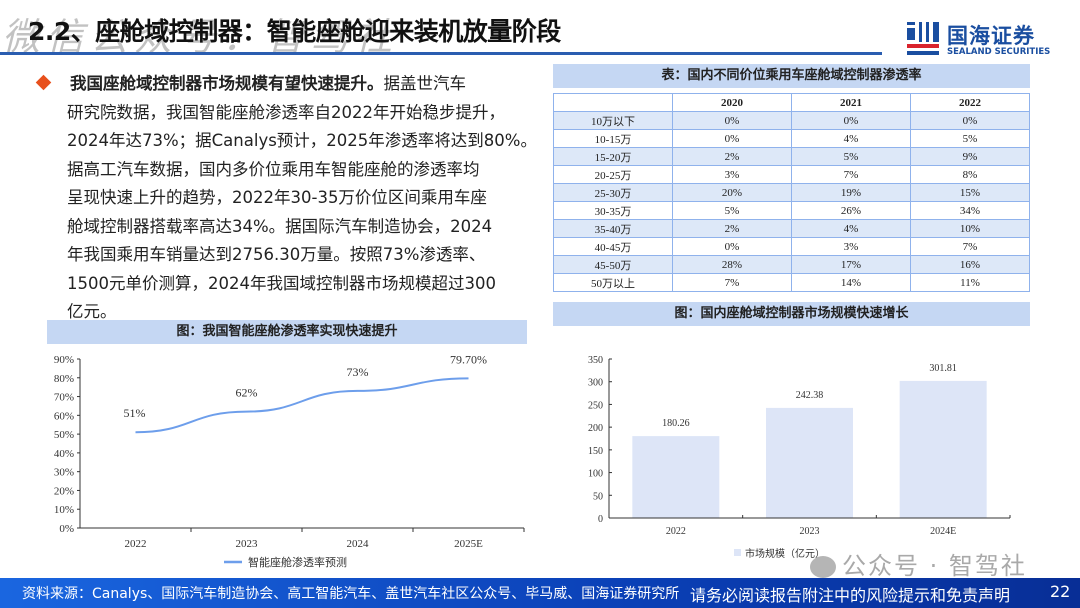 The height and width of the screenshot is (608, 1080). I want to click on table-row: 10-15万 0% 4% 5%, so click(791, 138).